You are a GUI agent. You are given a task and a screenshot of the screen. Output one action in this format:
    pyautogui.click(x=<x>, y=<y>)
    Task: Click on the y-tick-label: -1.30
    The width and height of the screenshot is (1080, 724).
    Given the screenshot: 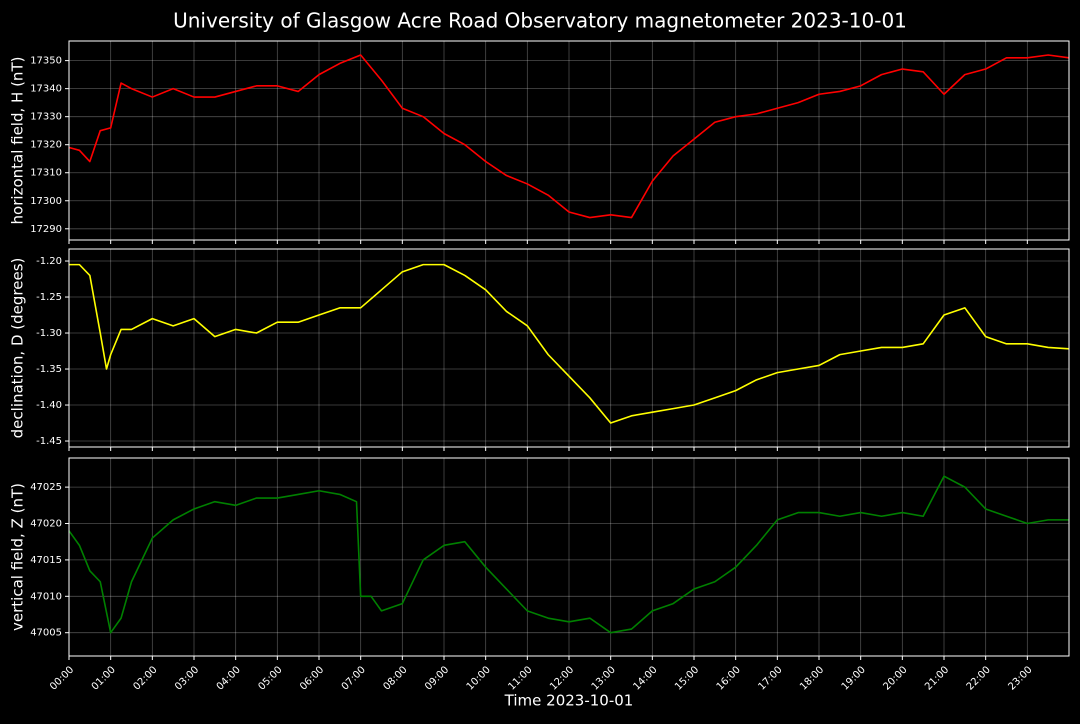 What is the action you would take?
    pyautogui.click(x=49, y=333)
    